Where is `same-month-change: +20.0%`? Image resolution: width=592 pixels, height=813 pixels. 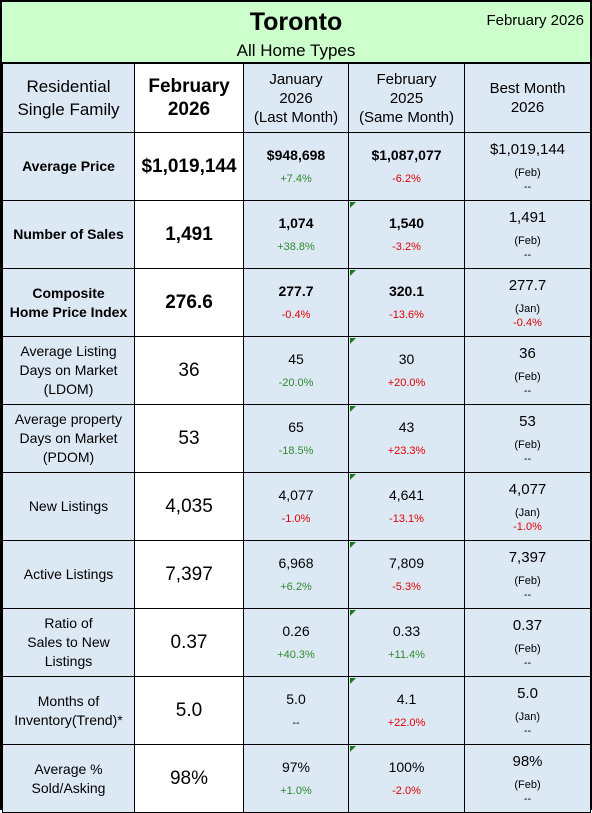
same-month-change: +20.0% is located at coordinates (406, 383).